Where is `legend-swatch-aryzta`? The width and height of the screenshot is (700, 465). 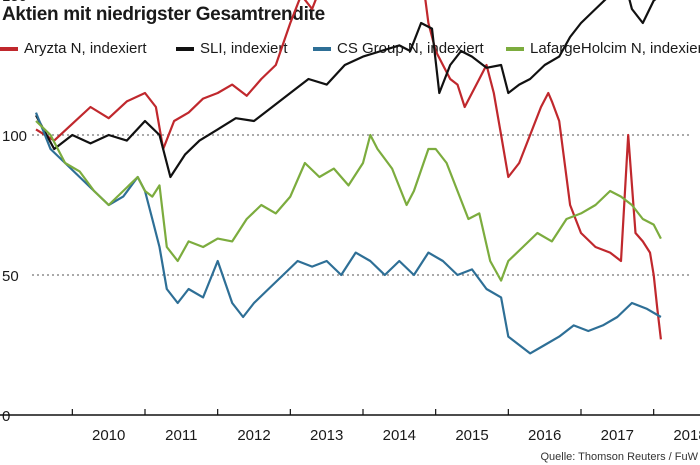
legend-swatch-aryzta is located at coordinates (9, 48).